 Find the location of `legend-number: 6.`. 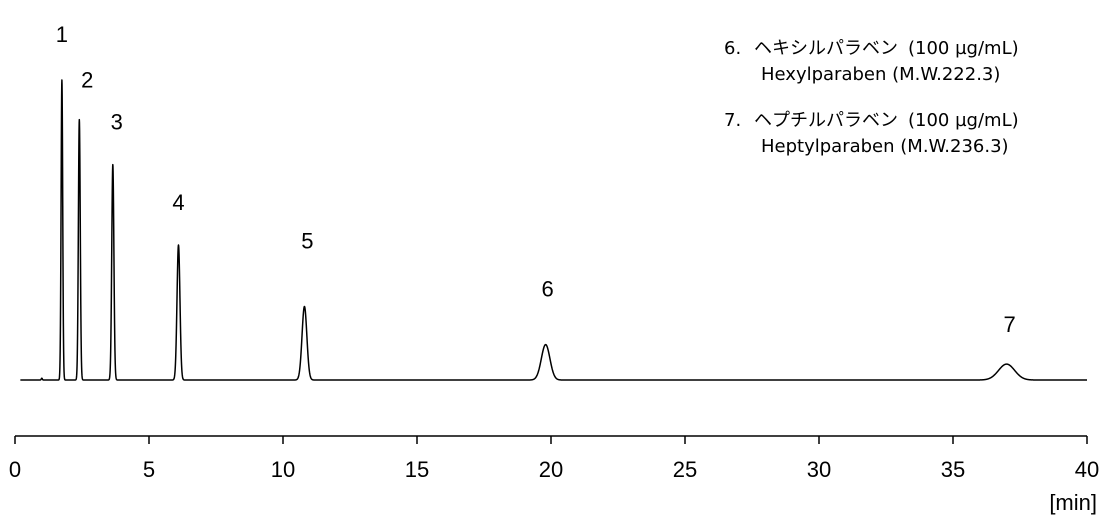

legend-number: 6. is located at coordinates (733, 48).